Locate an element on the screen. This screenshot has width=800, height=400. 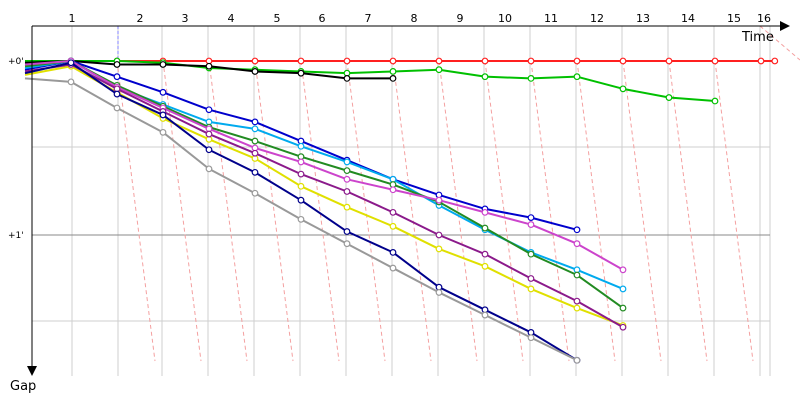
x-tick-label-2: 2 is located at coordinates (140, 18).